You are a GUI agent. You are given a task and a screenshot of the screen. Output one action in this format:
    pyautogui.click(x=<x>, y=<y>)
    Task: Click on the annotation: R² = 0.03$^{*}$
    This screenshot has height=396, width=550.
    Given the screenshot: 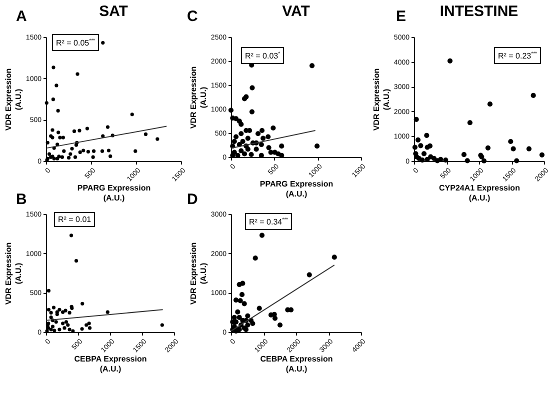 What is the action you would take?
    pyautogui.click(x=262, y=55)
    